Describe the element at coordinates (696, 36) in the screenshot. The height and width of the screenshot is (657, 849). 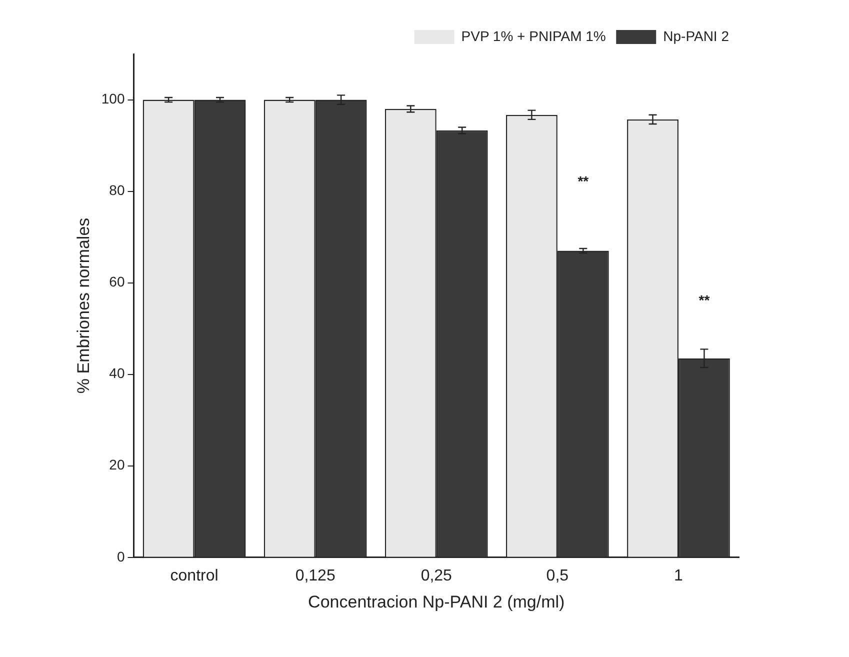
I see `legend-label: Np-PANI 2` at that location.